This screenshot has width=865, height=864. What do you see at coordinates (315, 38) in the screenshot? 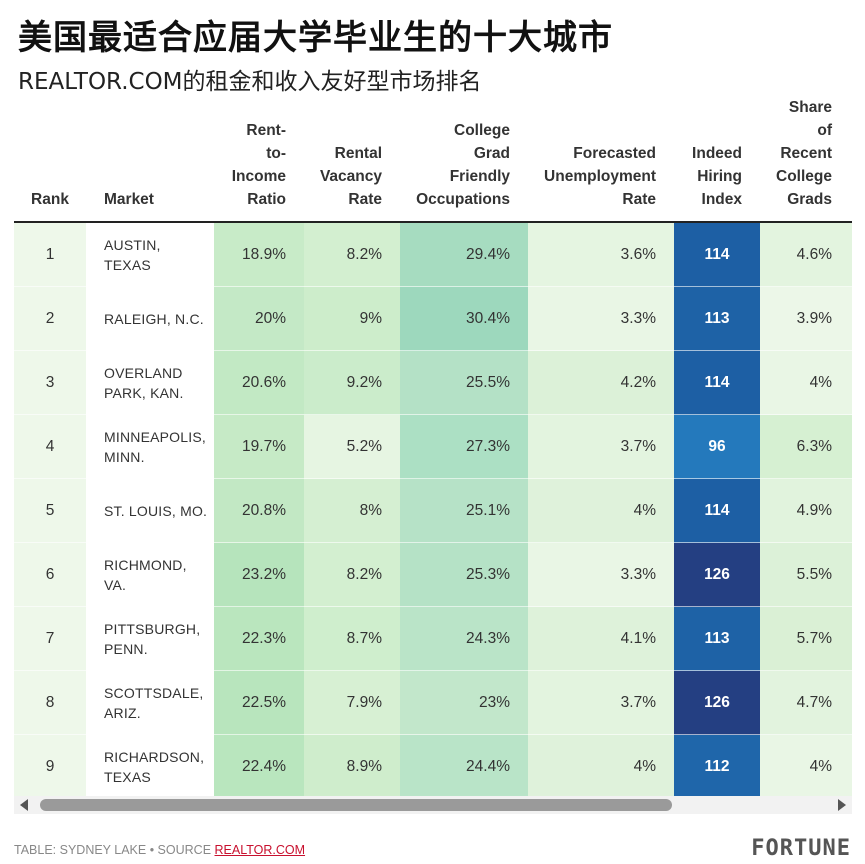
I see `page-title: 美国最适合应届大学毕业生的十大城市` at bounding box center [315, 38].